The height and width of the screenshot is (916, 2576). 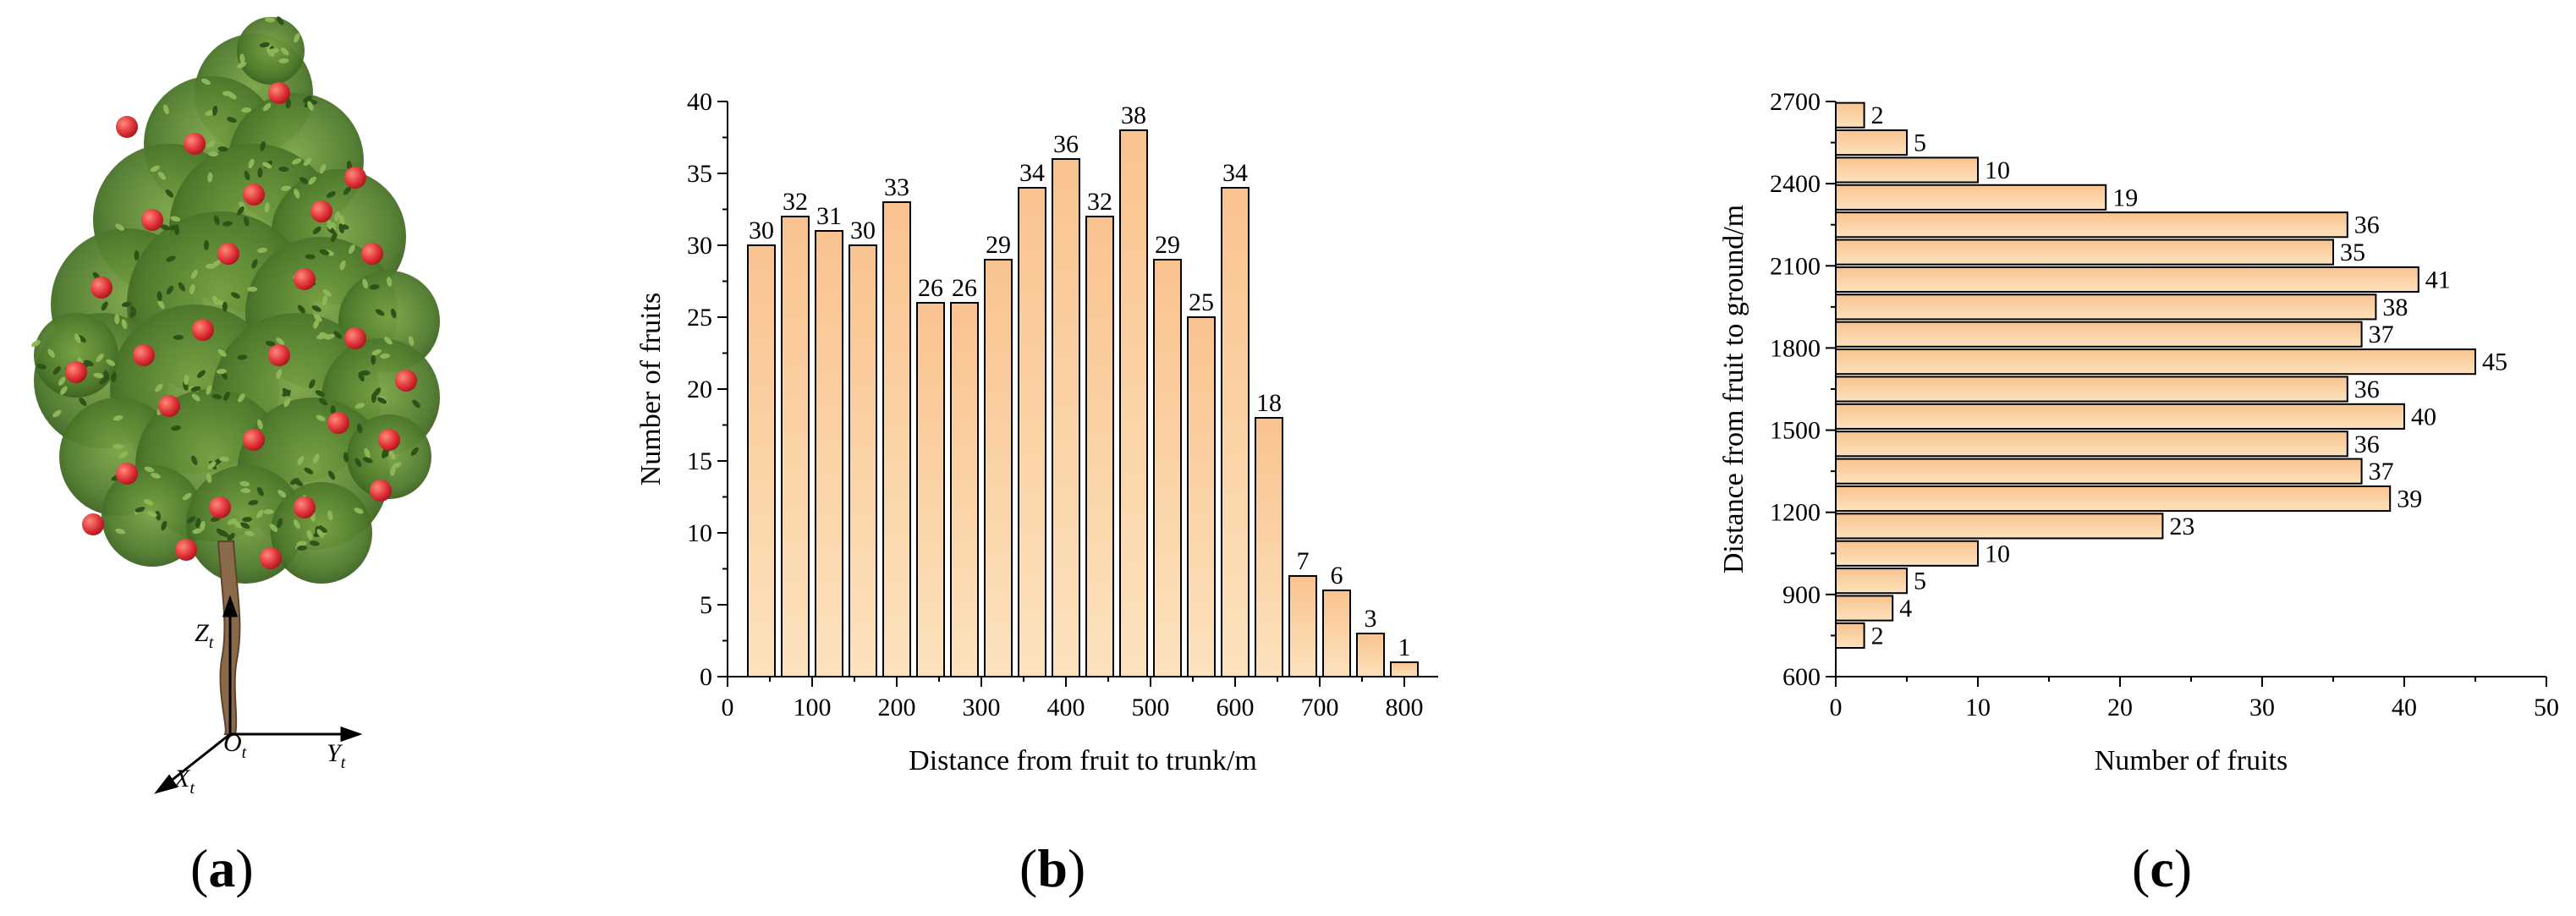 I want to click on data-label: 10, so click(x=1997, y=170).